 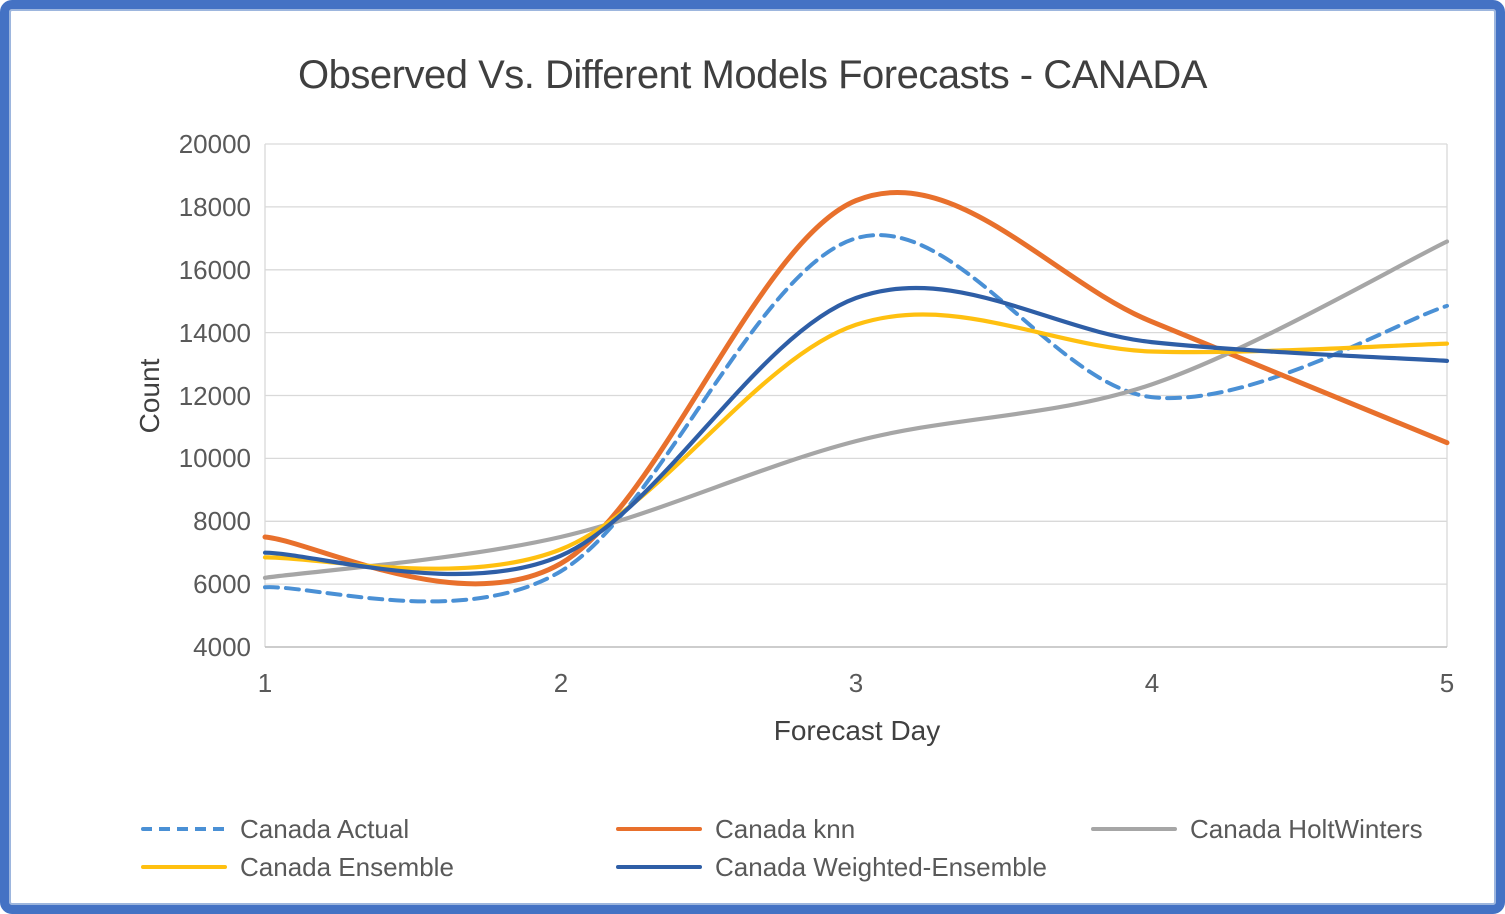 What do you see at coordinates (1447, 683) in the screenshot?
I see `x-tick-5: 5` at bounding box center [1447, 683].